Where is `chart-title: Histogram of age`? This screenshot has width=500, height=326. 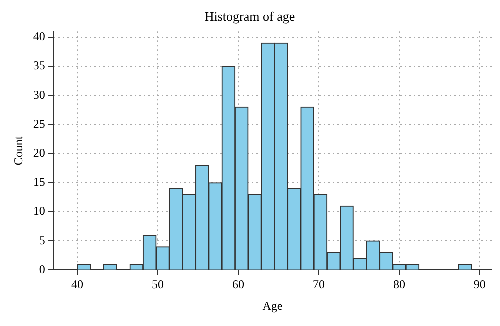 chart-title: Histogram of age is located at coordinates (250, 16).